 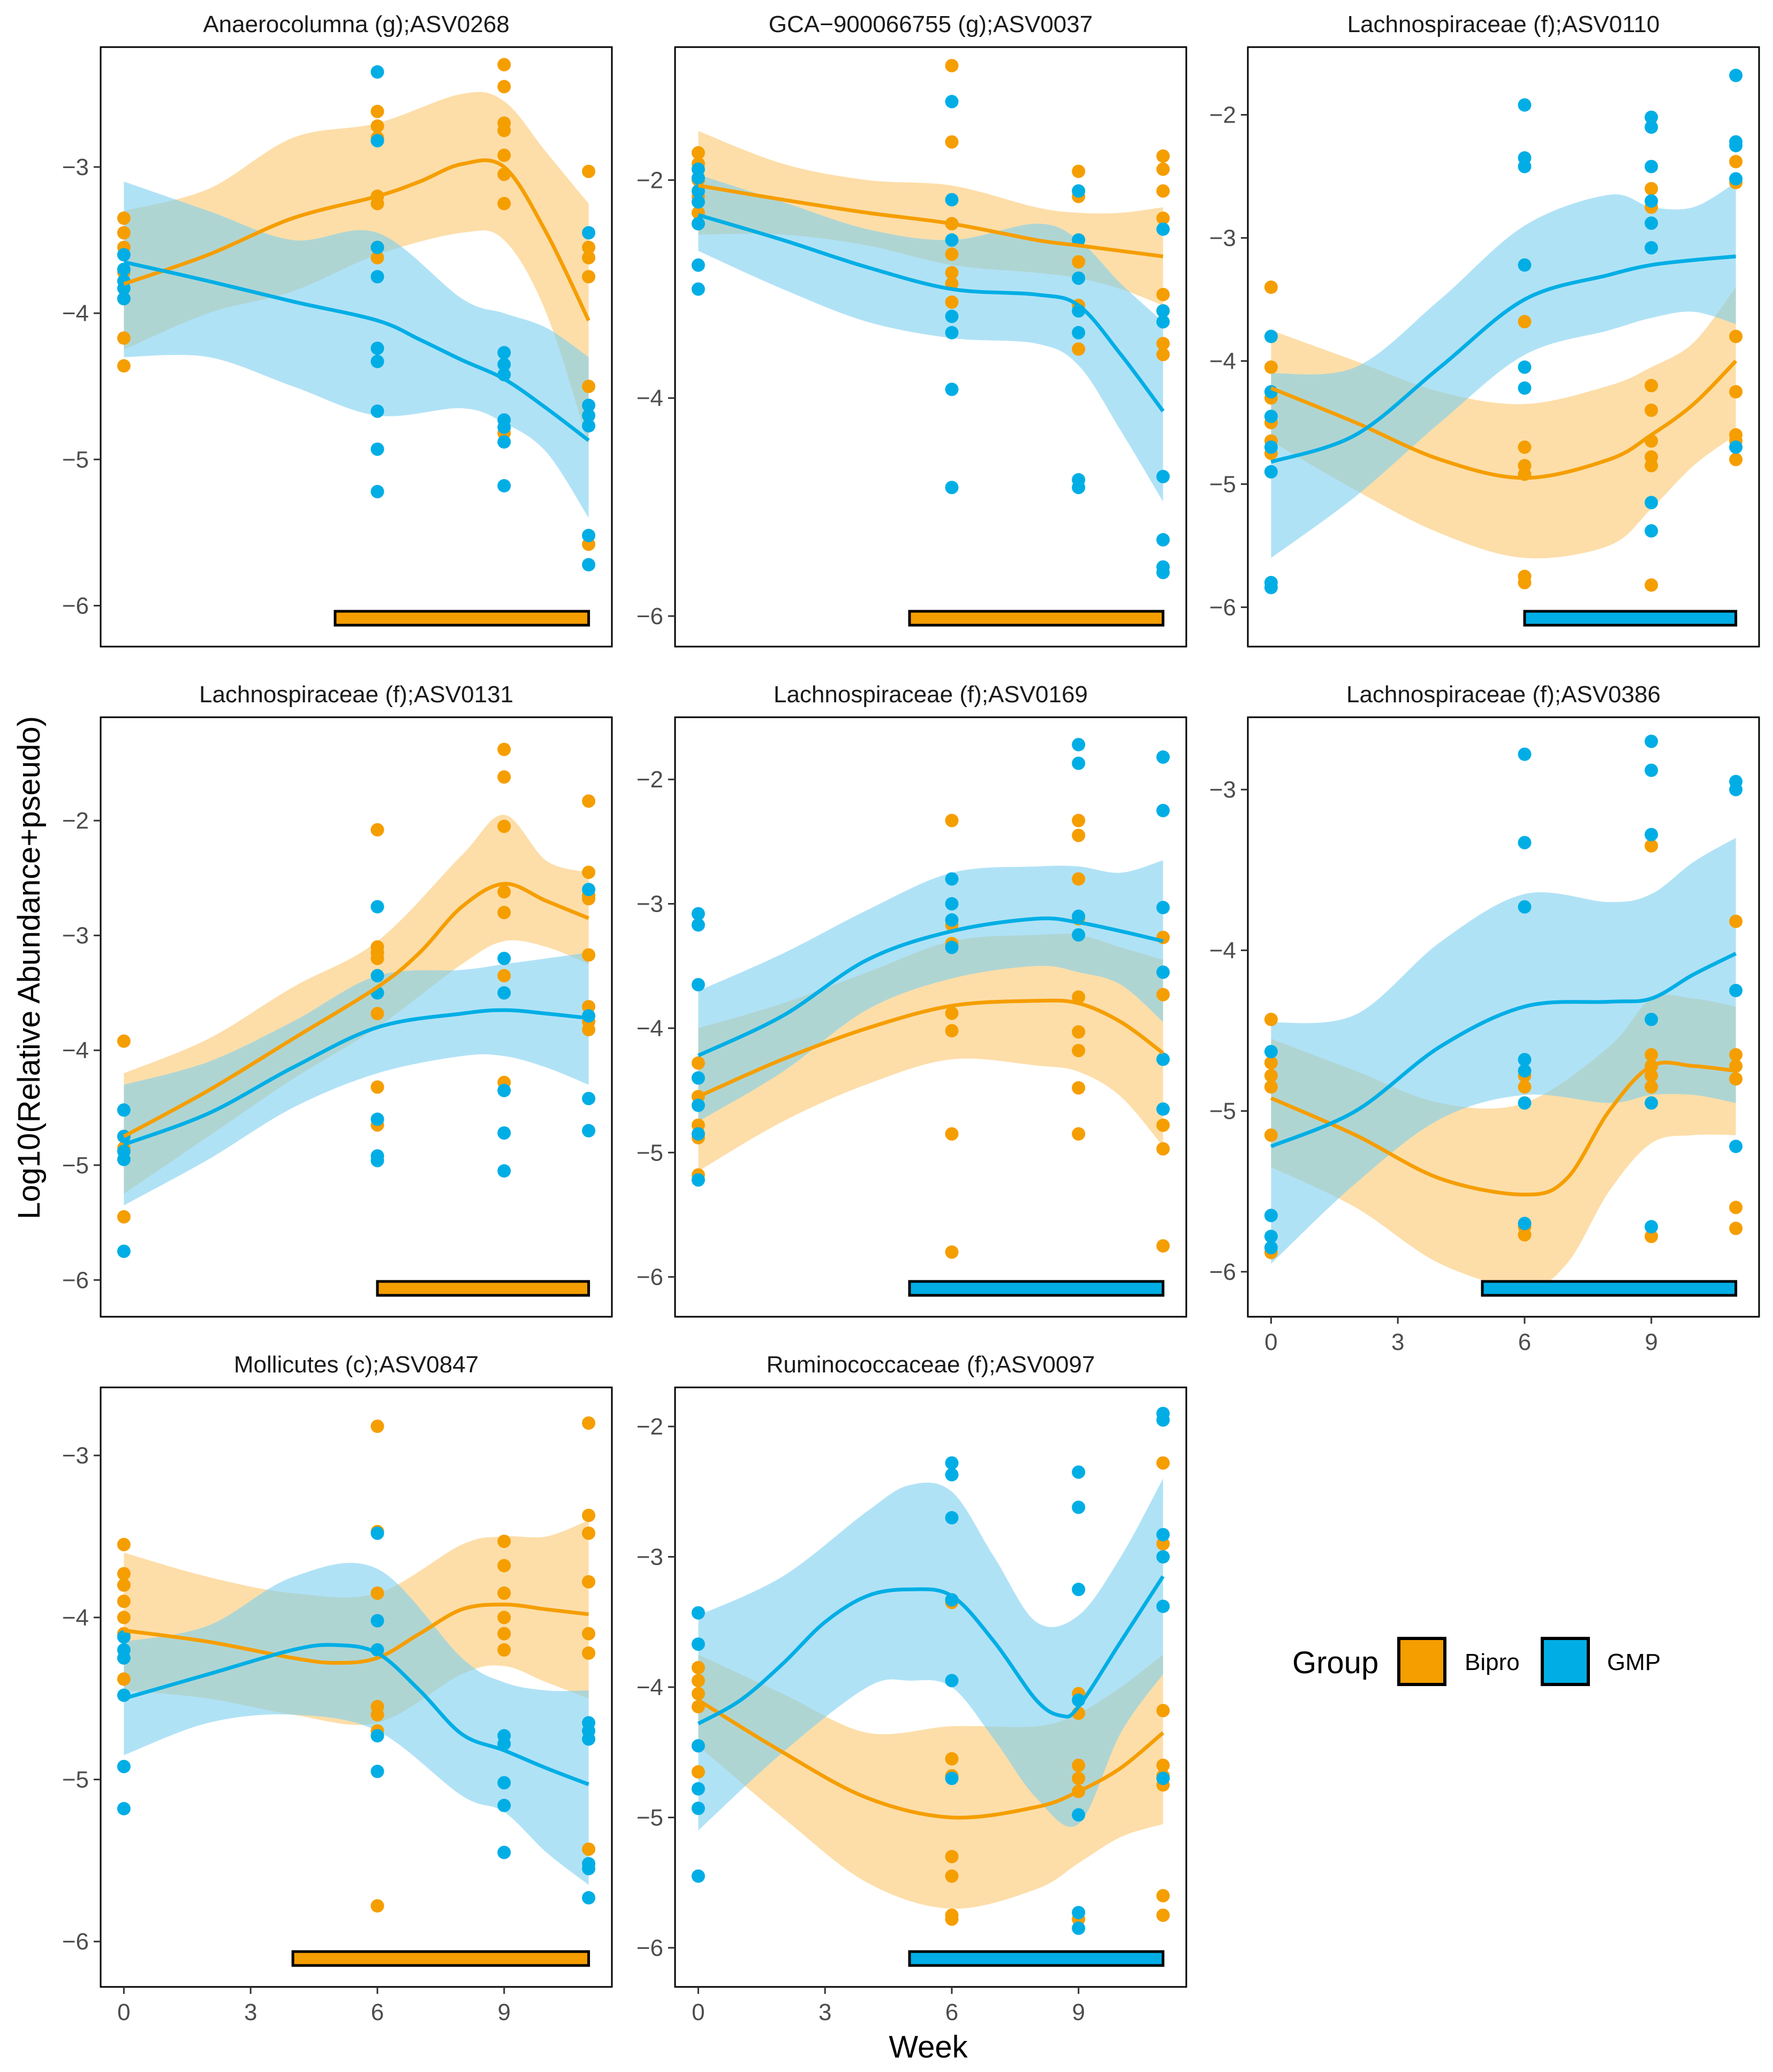 What do you see at coordinates (75, 821) in the screenshot?
I see `y-tick-label: −2` at bounding box center [75, 821].